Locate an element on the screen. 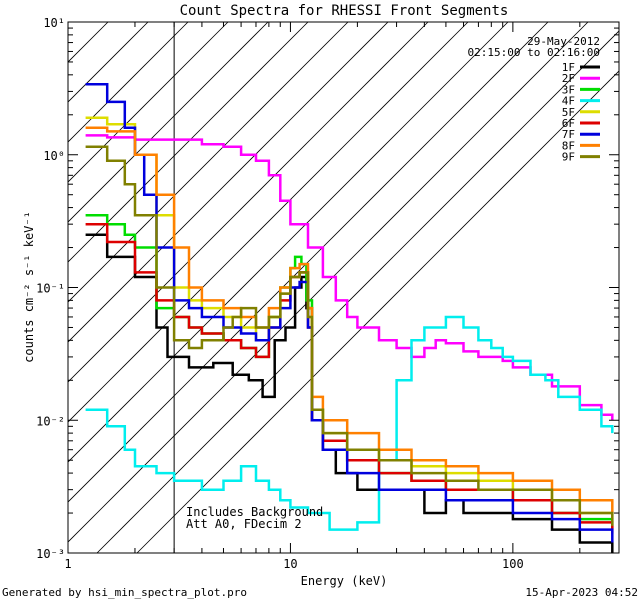 The image size is (640, 600). x-tick-labels: 1 10 100 is located at coordinates (293, 564).